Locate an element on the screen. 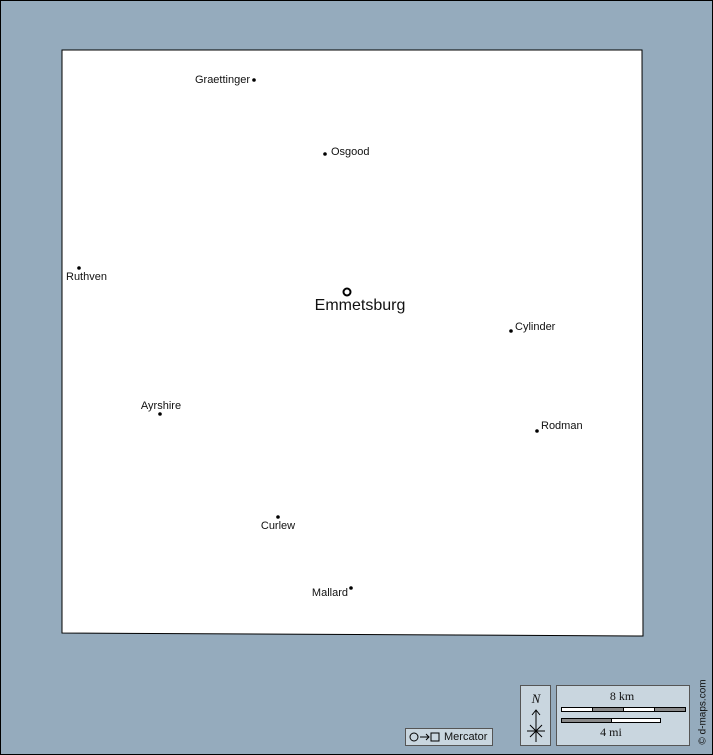  projection-box is located at coordinates (449, 737).